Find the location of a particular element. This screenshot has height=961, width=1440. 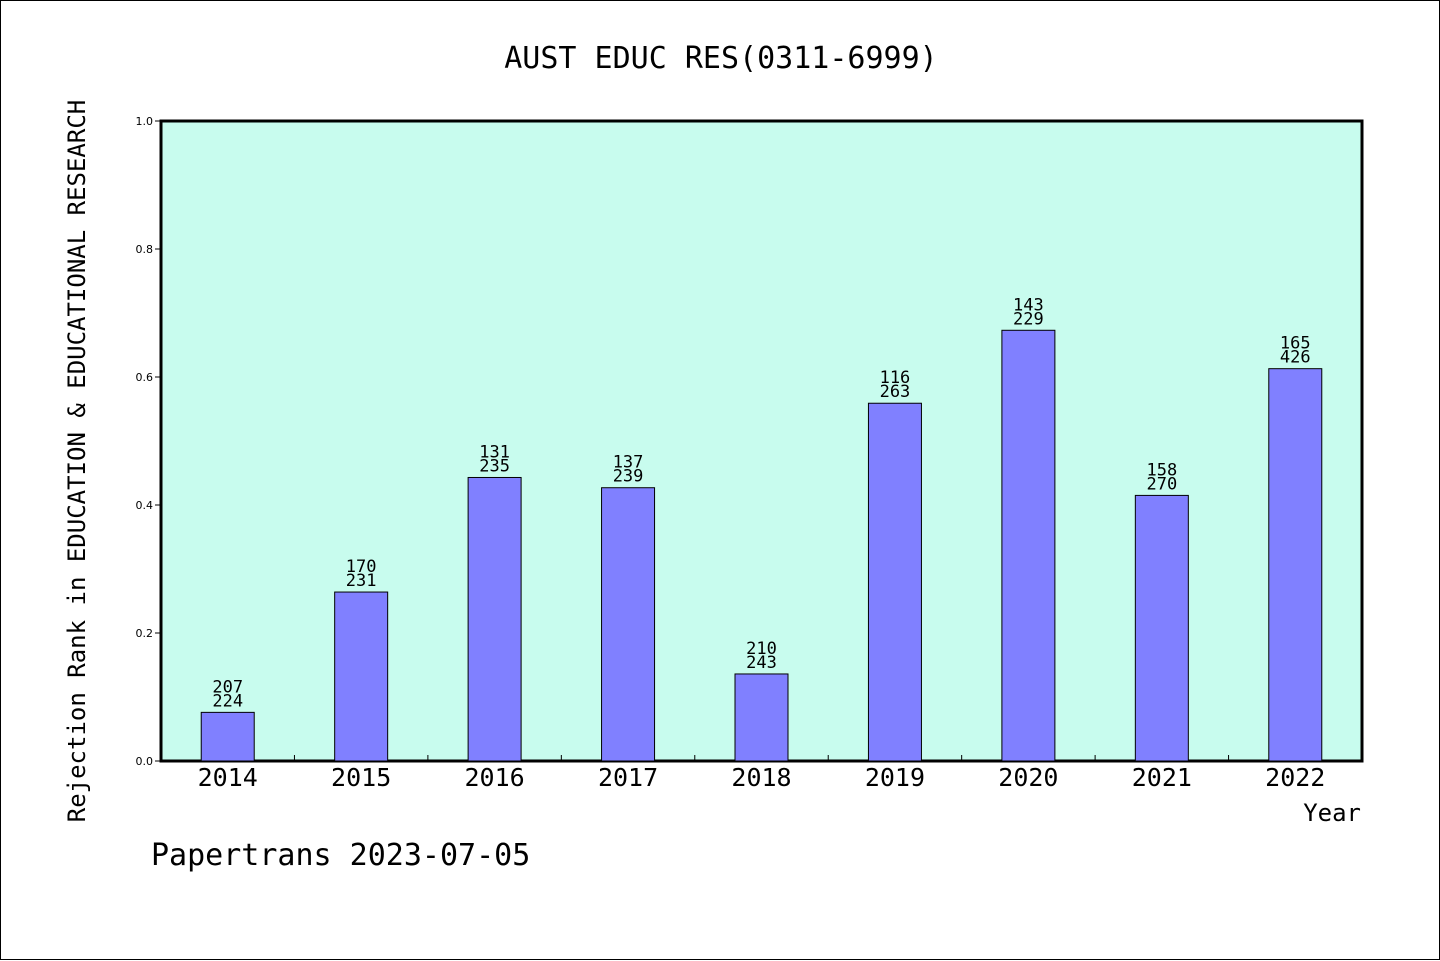

x-axis-ticks is located at coordinates (761, 758).